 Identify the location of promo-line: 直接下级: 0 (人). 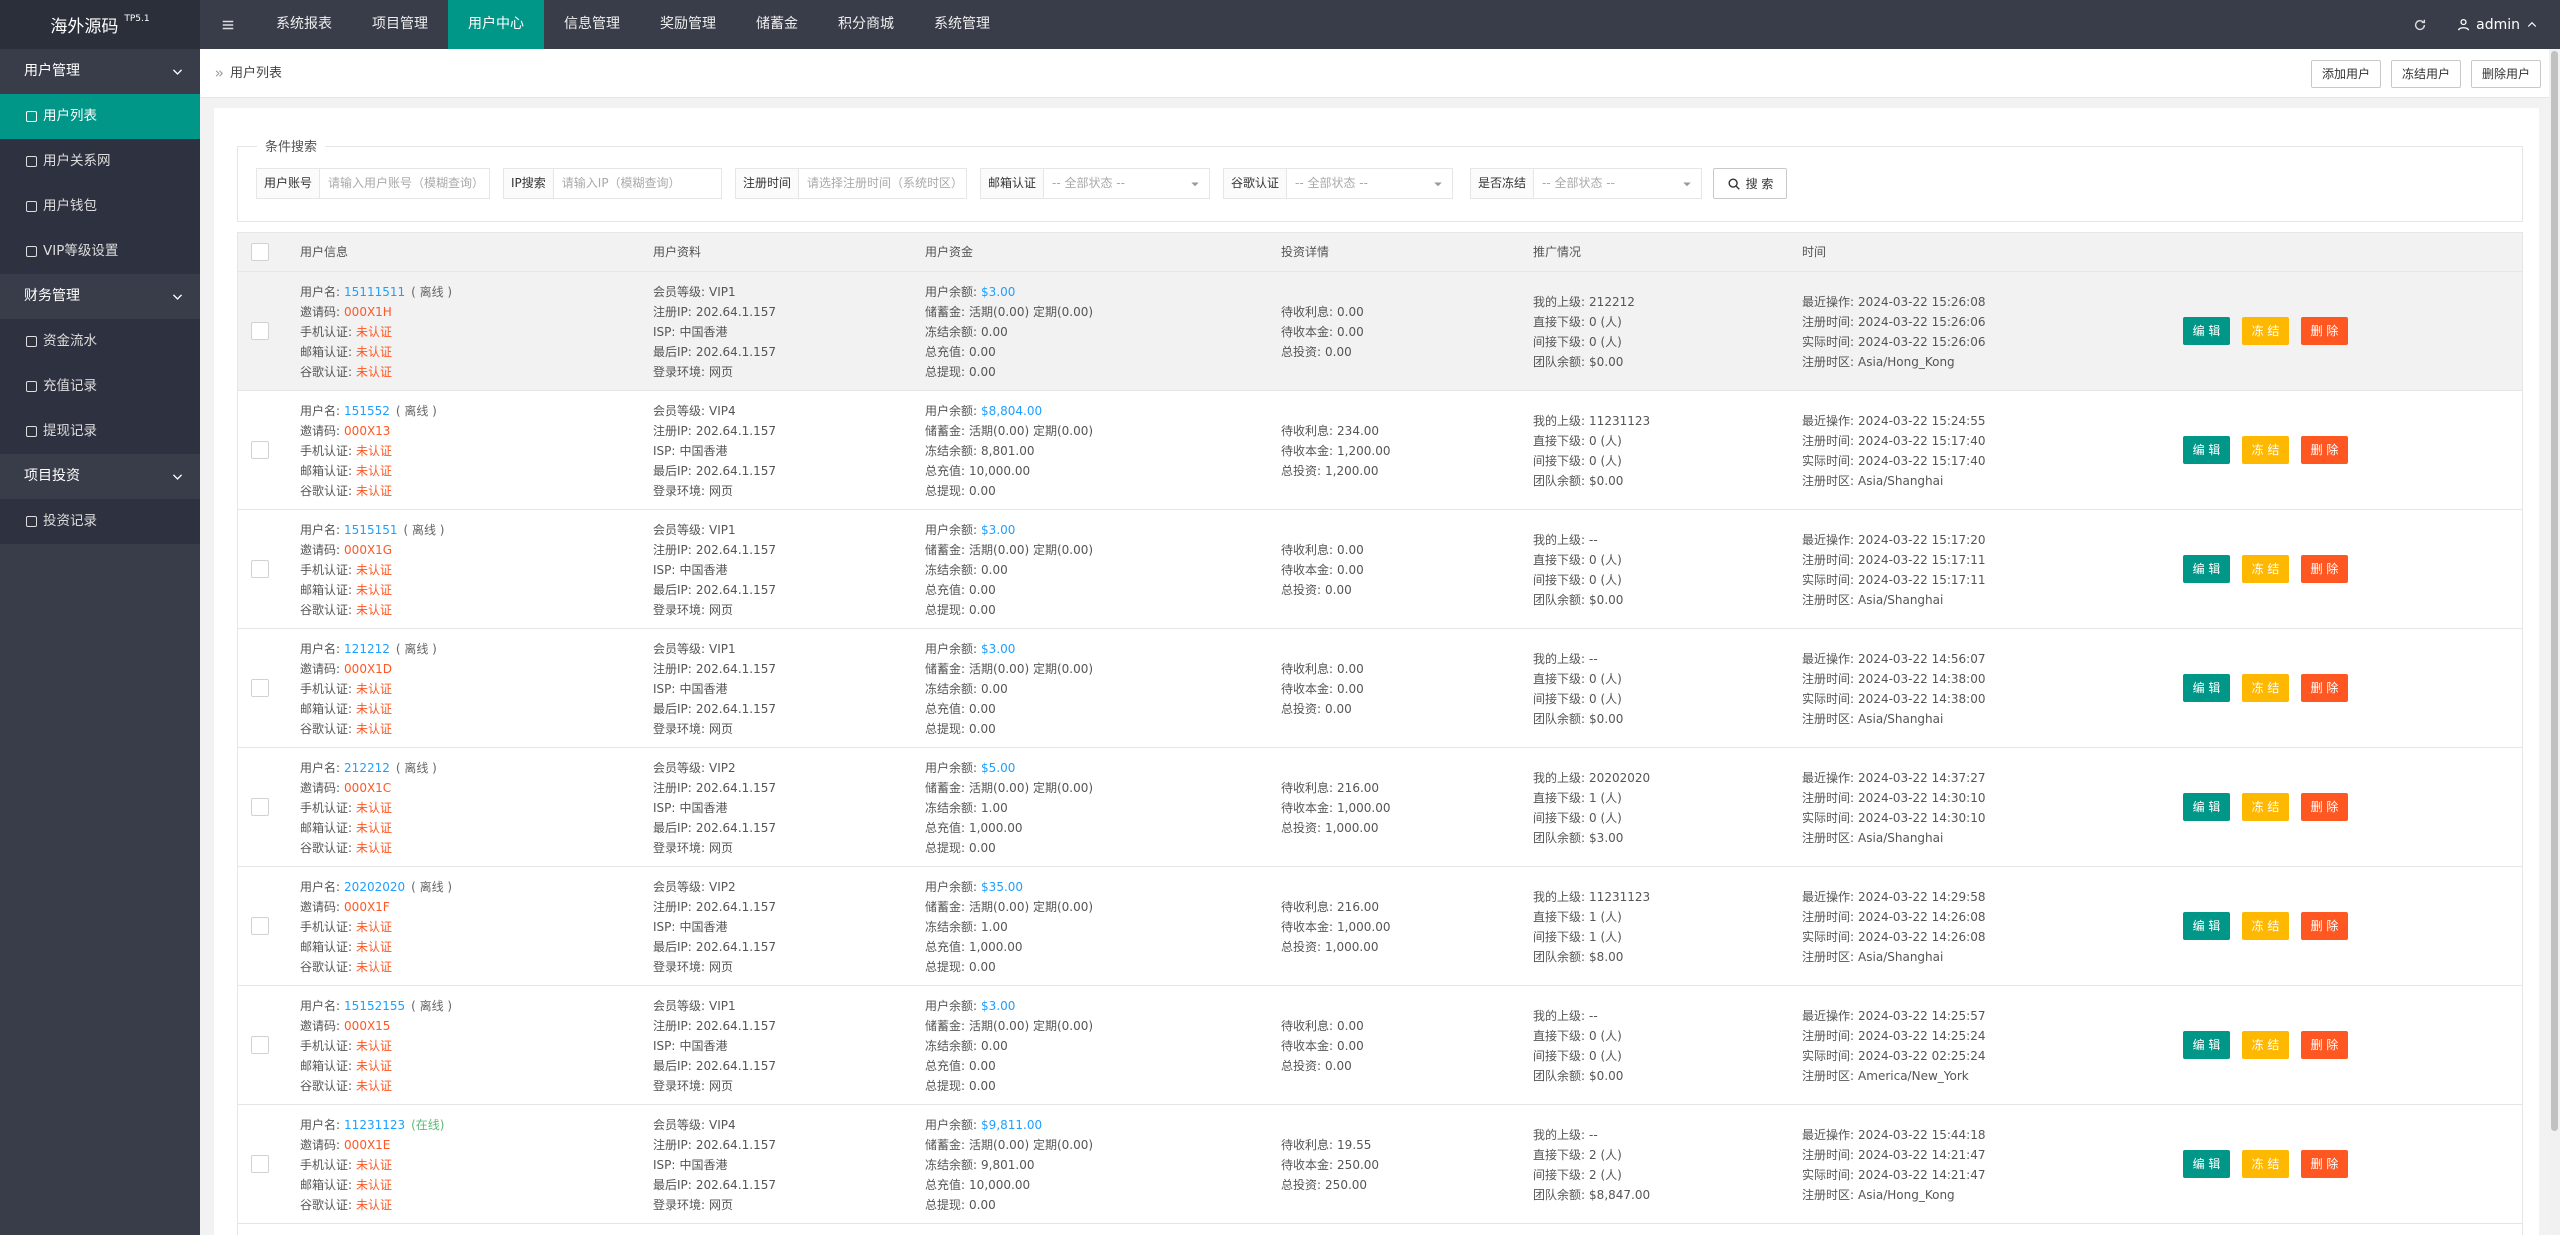
(1578, 560).